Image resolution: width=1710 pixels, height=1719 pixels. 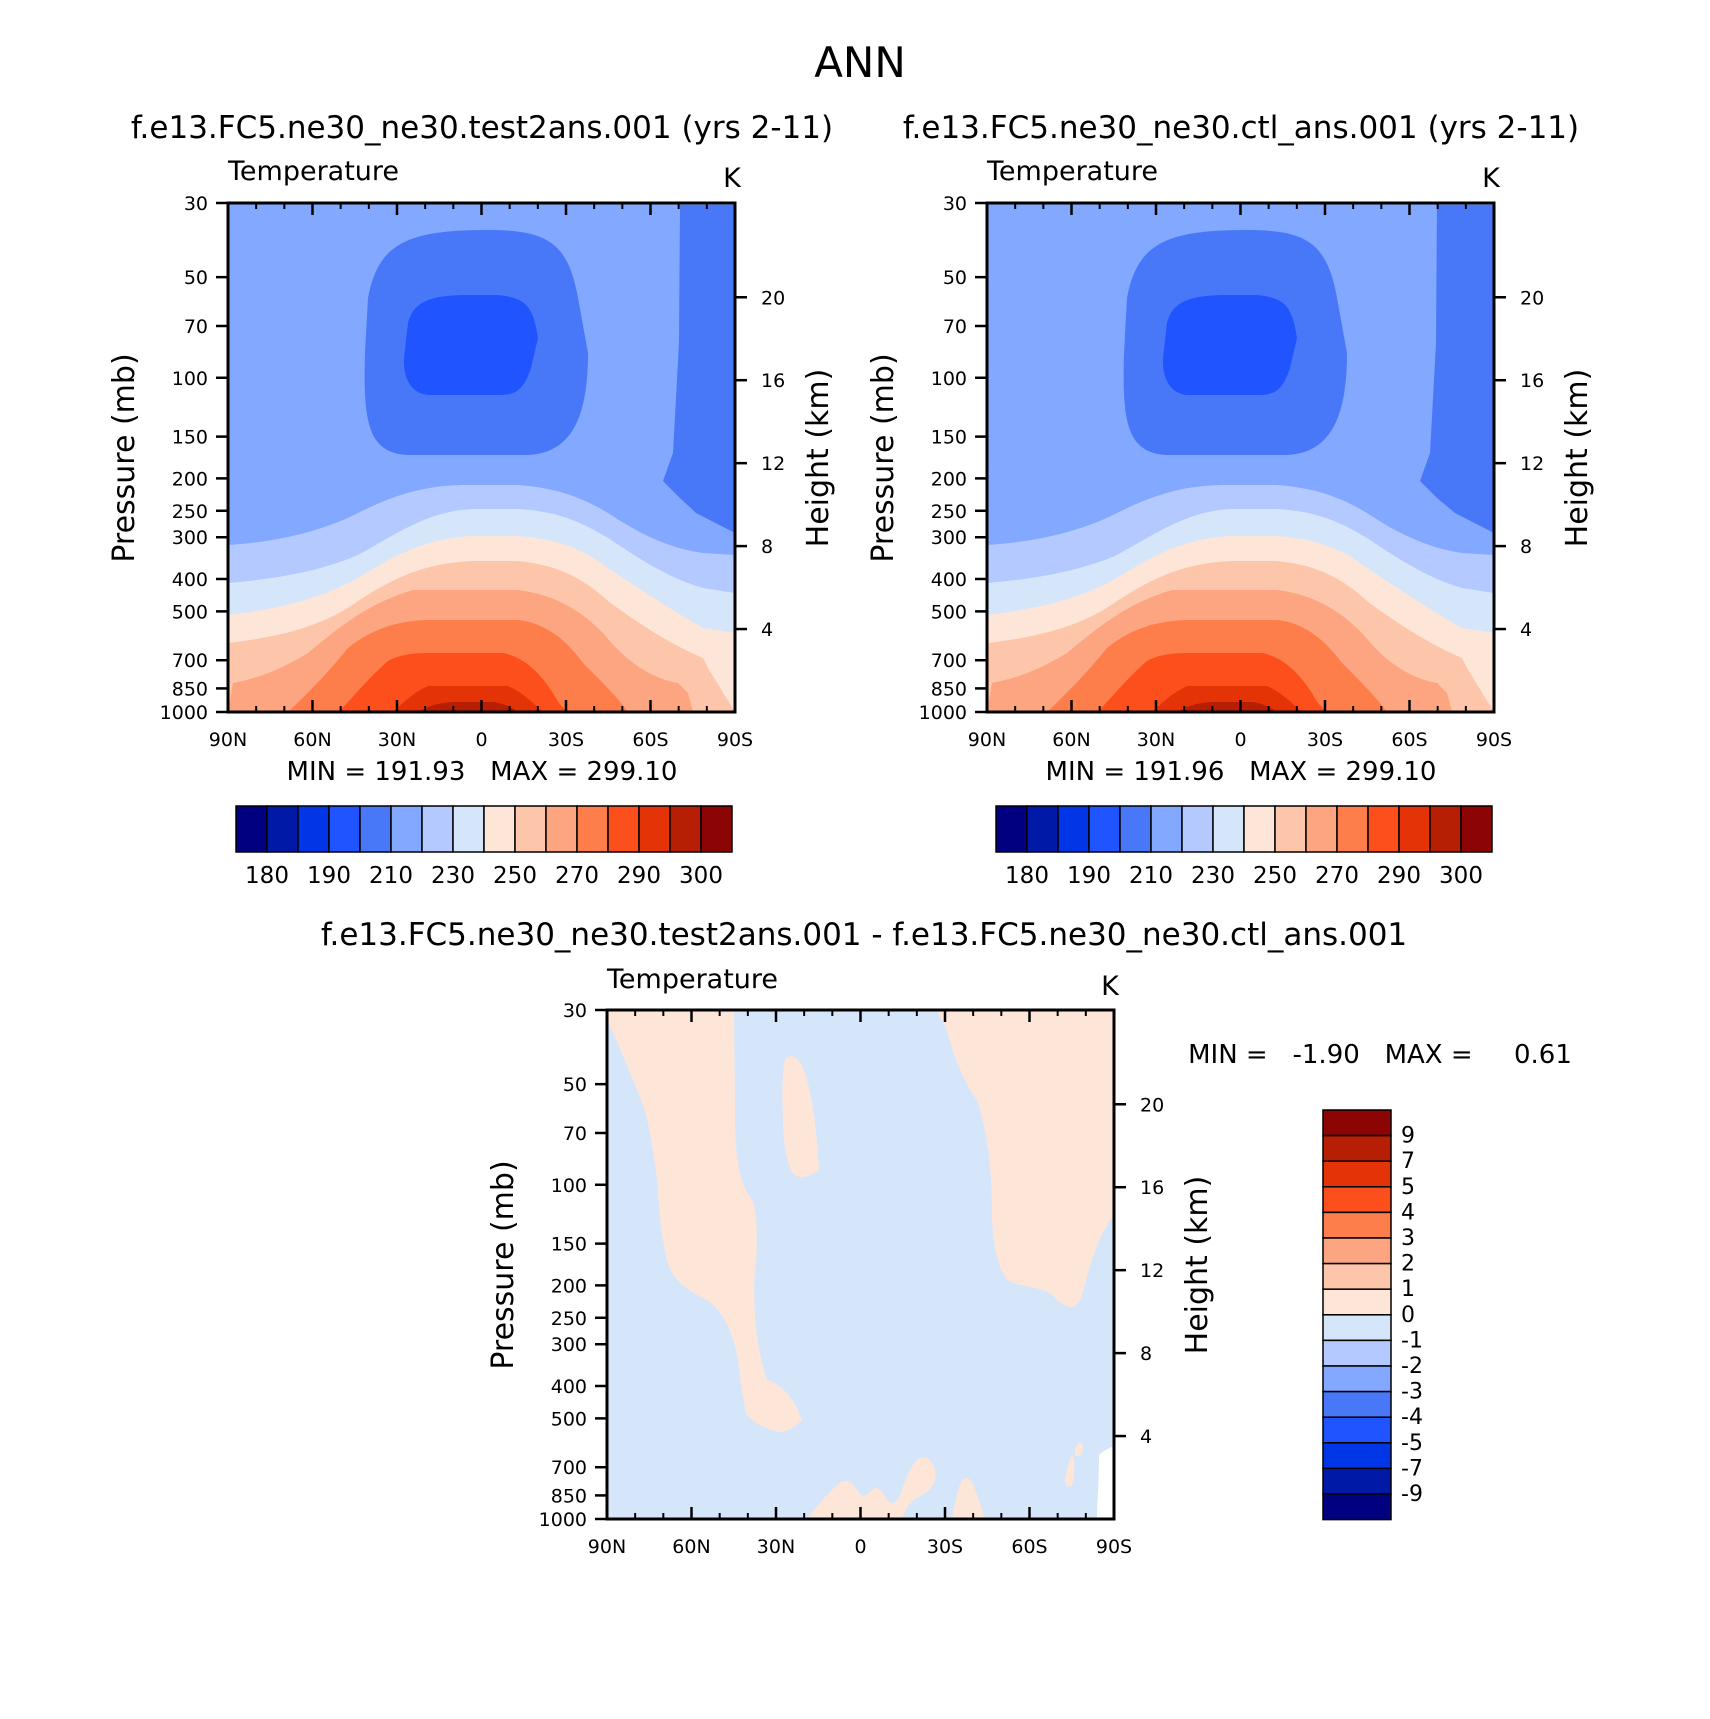 I want to click on temperature-difference-field, so click(x=860, y=1264).